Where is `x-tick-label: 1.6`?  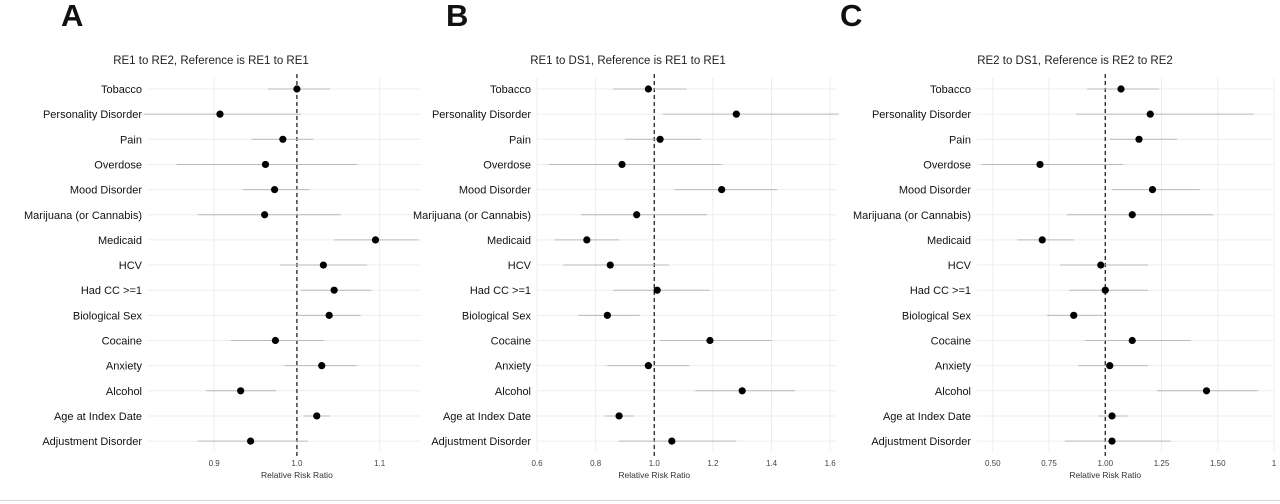
x-tick-label: 1.6 is located at coordinates (831, 463).